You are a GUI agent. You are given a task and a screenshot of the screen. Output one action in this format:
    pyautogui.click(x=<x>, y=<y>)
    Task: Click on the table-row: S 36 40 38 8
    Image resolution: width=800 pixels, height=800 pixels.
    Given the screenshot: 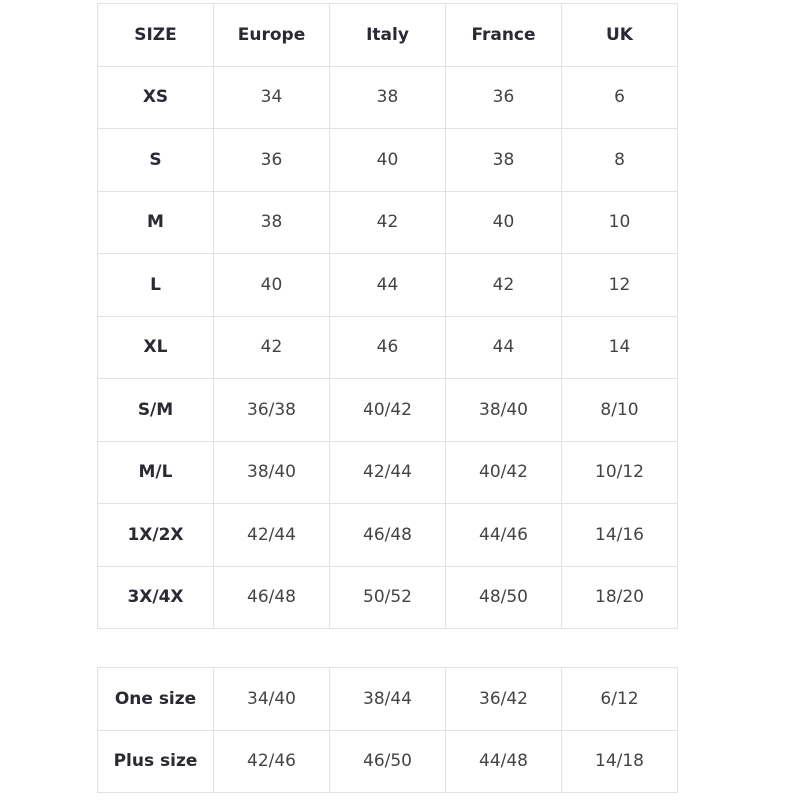 What is the action you would take?
    pyautogui.click(x=387, y=160)
    